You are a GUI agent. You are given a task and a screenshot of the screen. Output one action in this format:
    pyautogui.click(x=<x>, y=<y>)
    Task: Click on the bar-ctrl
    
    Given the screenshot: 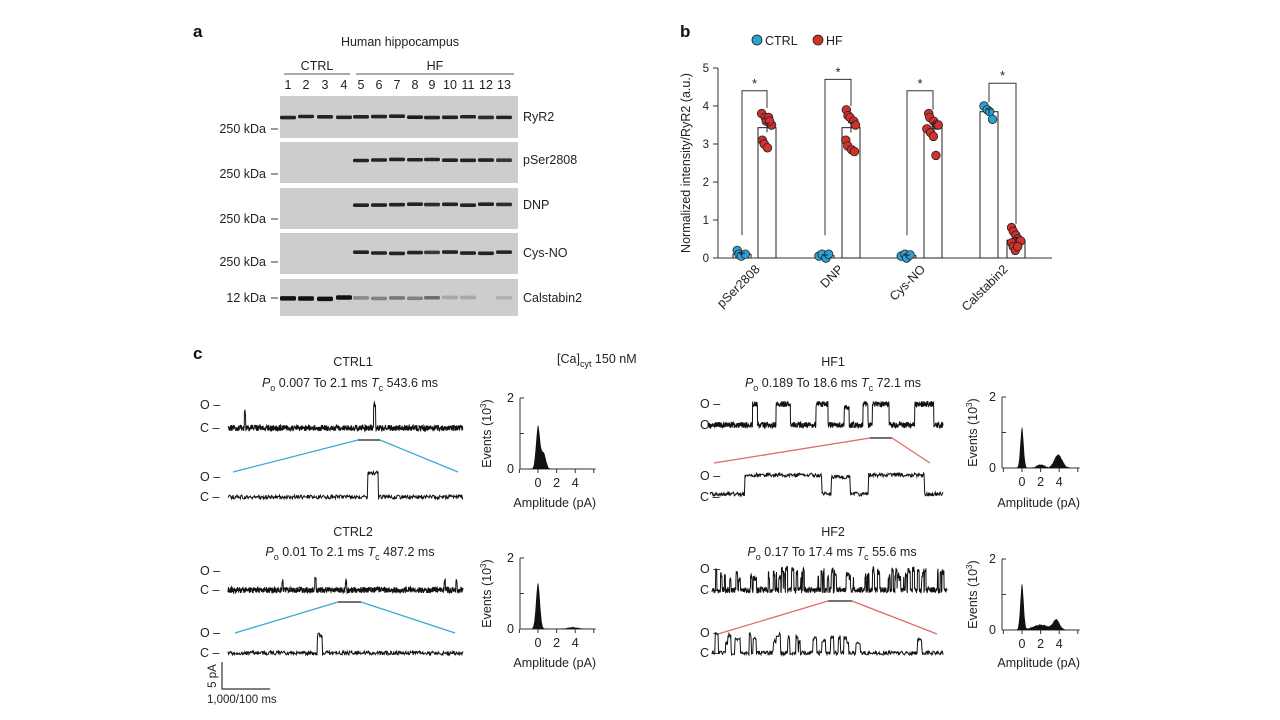 What is the action you would take?
    pyautogui.click(x=989, y=185)
    